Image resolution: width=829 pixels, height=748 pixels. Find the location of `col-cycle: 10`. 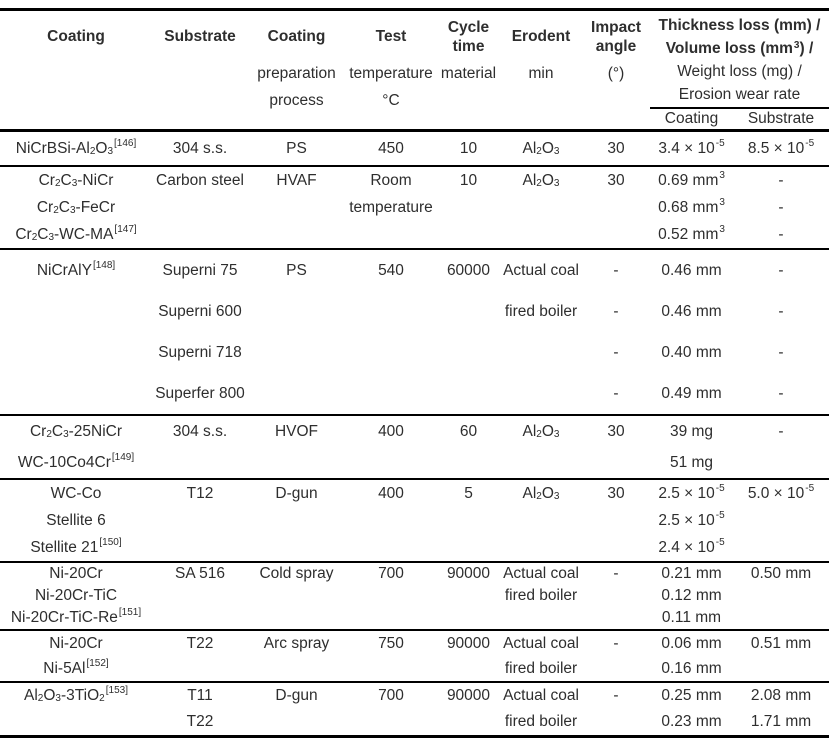

col-cycle: 10 is located at coordinates (468, 148).